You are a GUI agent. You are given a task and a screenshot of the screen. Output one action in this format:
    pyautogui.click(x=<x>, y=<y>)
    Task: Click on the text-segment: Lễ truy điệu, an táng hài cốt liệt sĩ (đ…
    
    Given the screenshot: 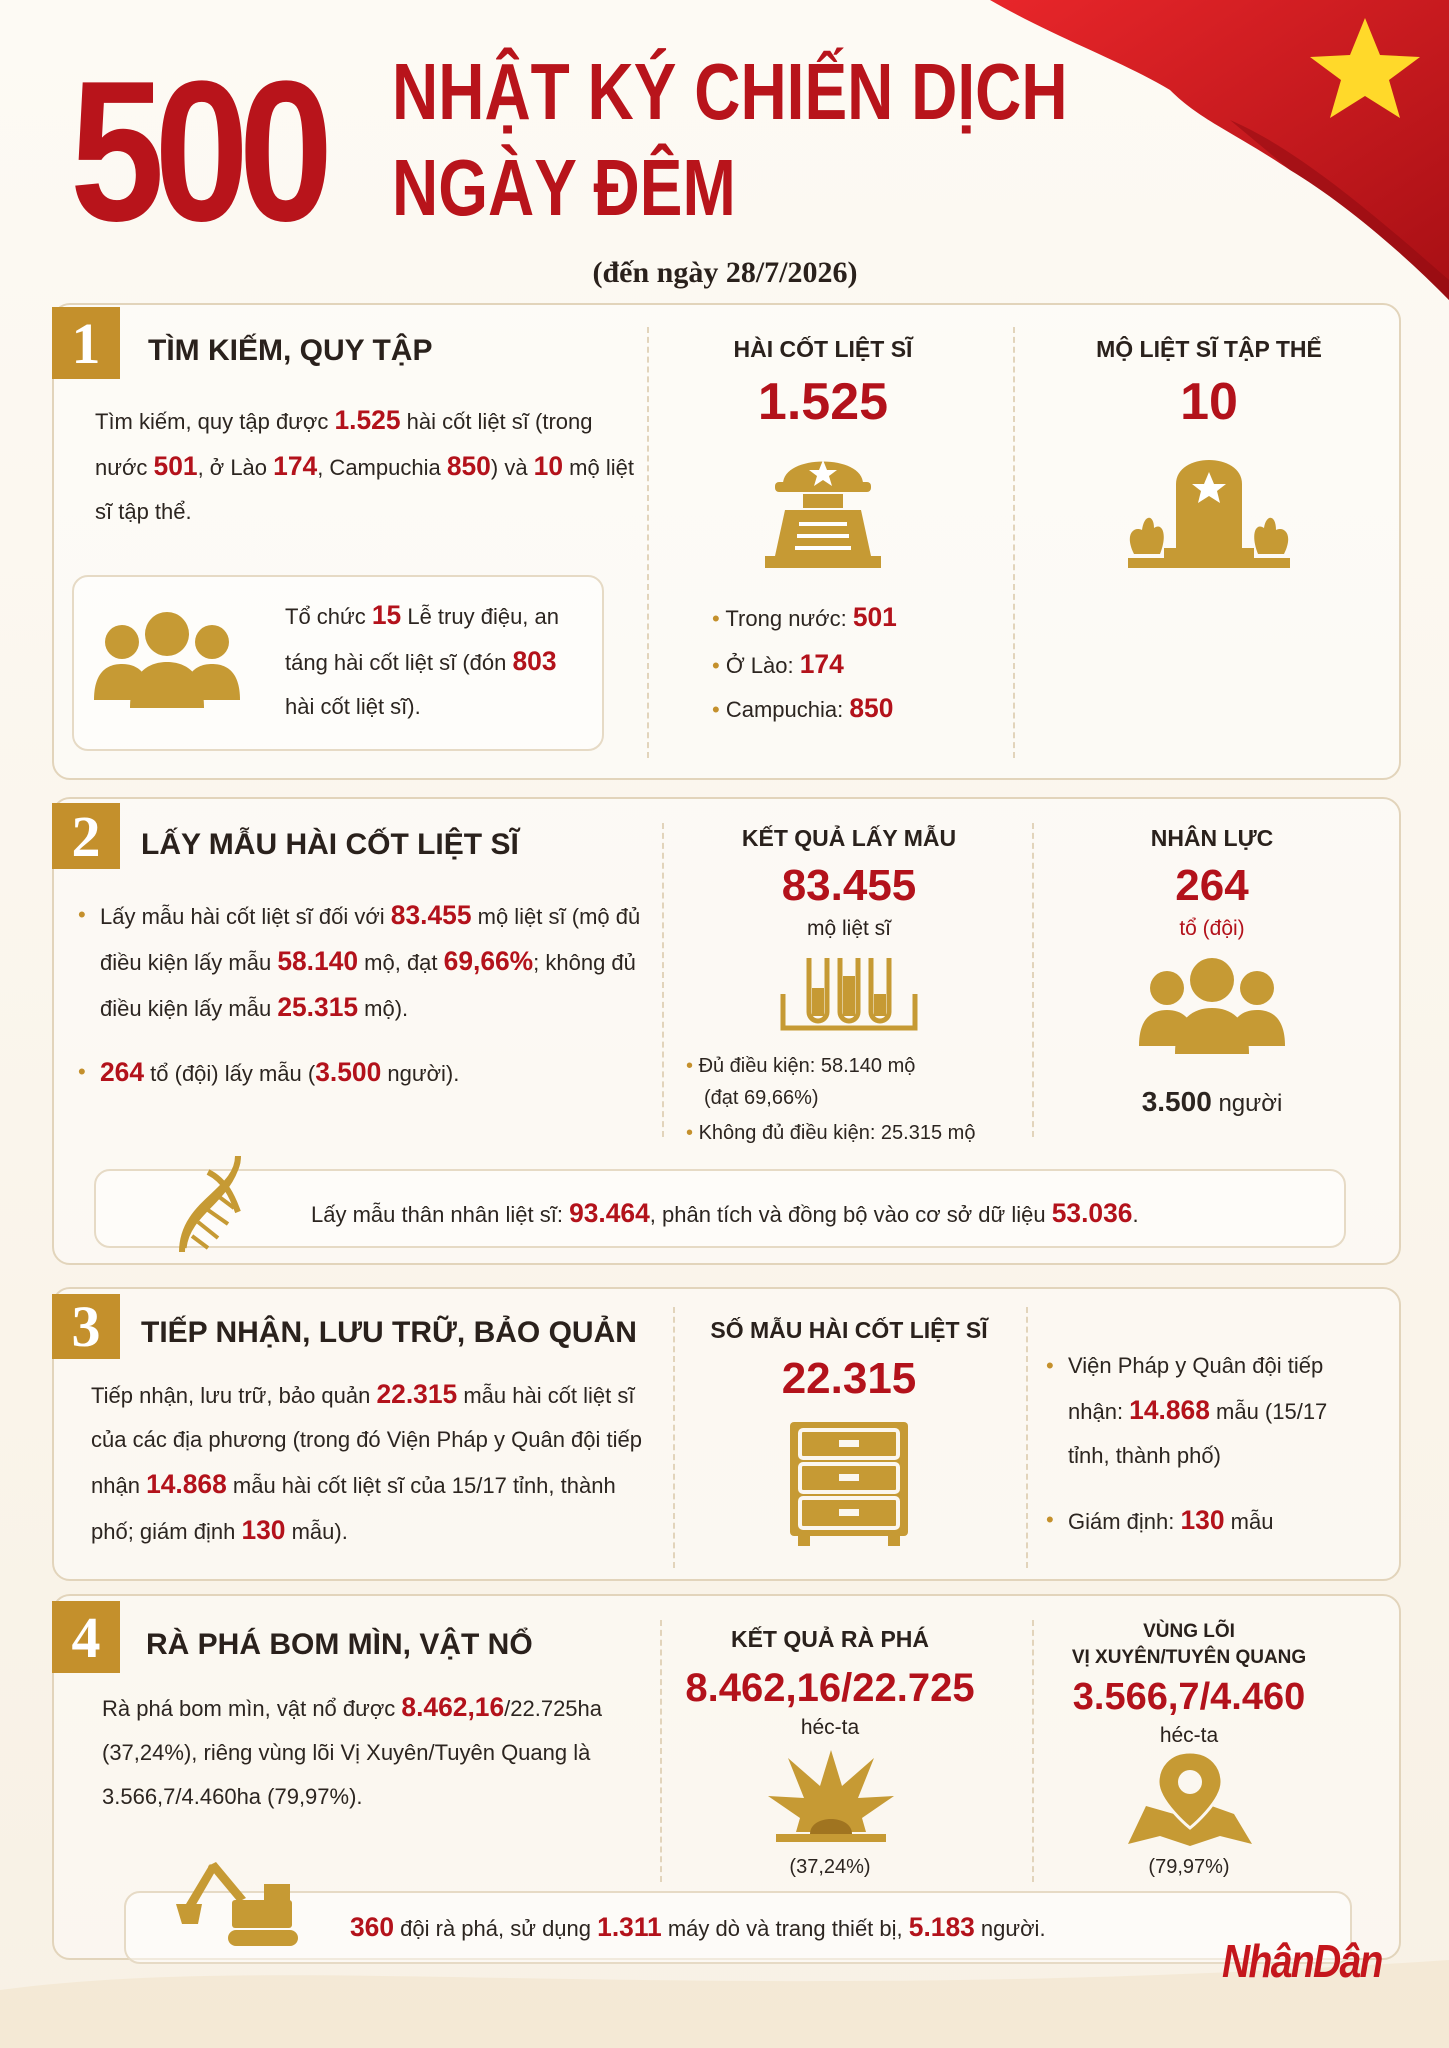 What is the action you would take?
    pyautogui.click(x=422, y=639)
    